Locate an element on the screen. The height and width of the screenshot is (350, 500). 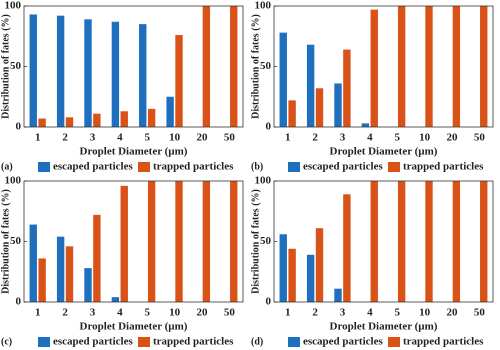
x-tick-label: 50 is located at coordinates (480, 313).